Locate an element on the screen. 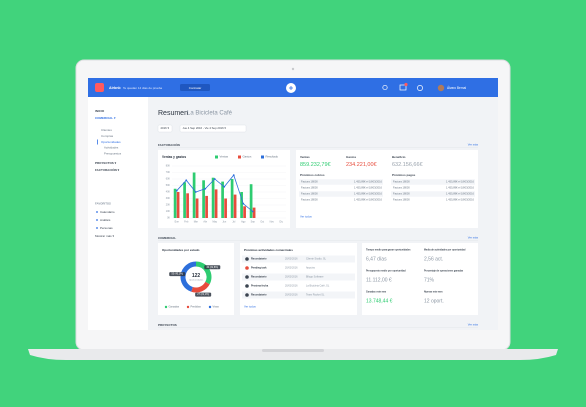 This screenshot has height=407, width=586. section-title: COMERCIAL is located at coordinates (167, 238).